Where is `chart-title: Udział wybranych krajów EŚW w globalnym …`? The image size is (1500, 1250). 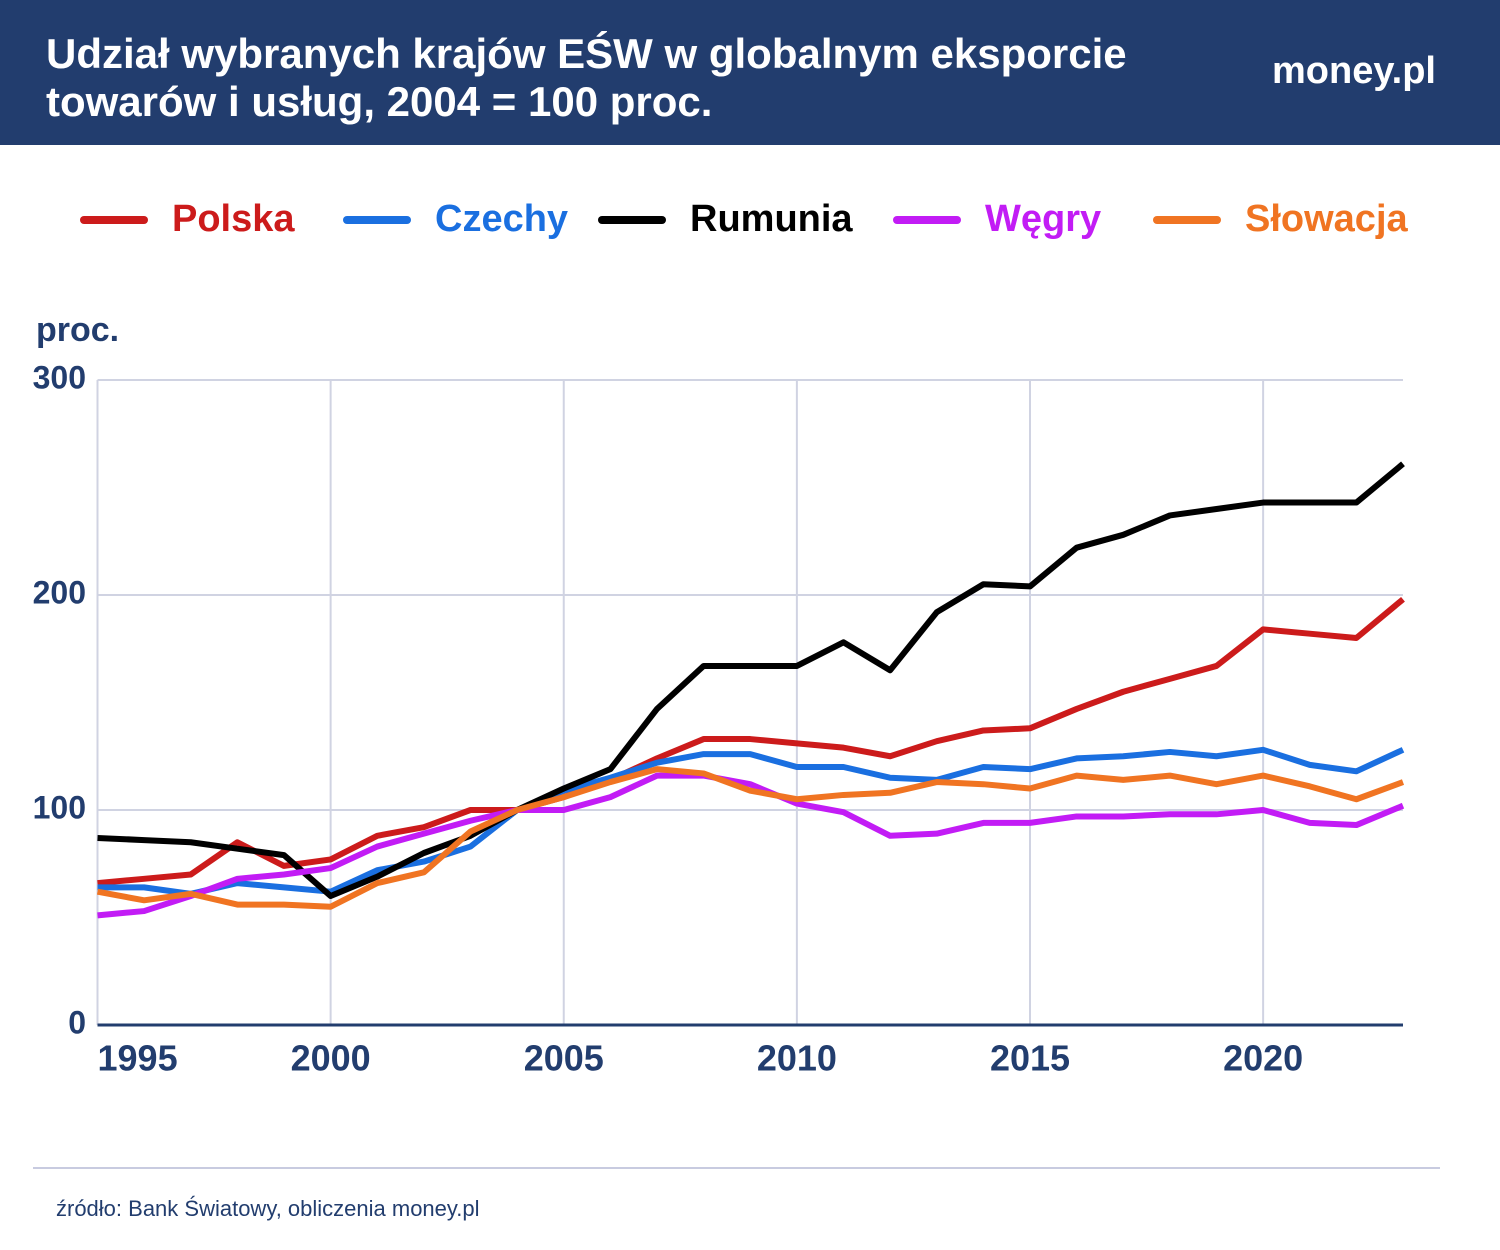 chart-title: Udział wybranych krajów EŚW w globalnym … is located at coordinates (586, 77).